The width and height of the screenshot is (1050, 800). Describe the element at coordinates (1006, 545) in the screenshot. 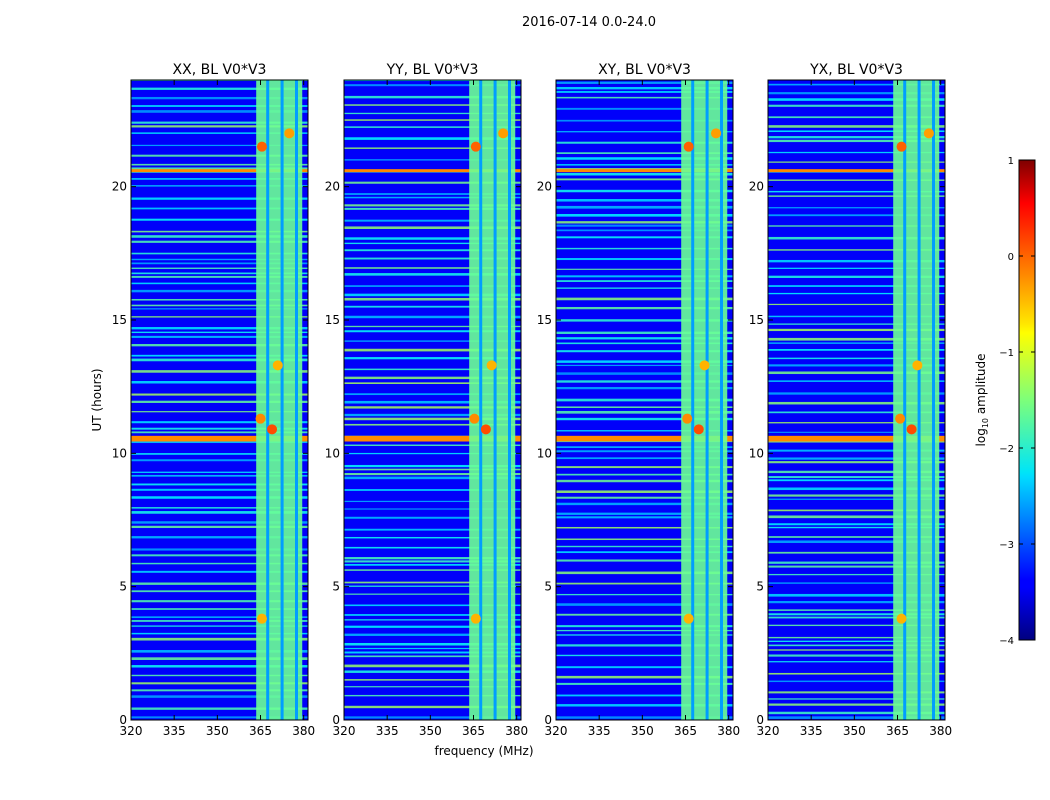

I see `colorbar-tick-label: −3` at that location.